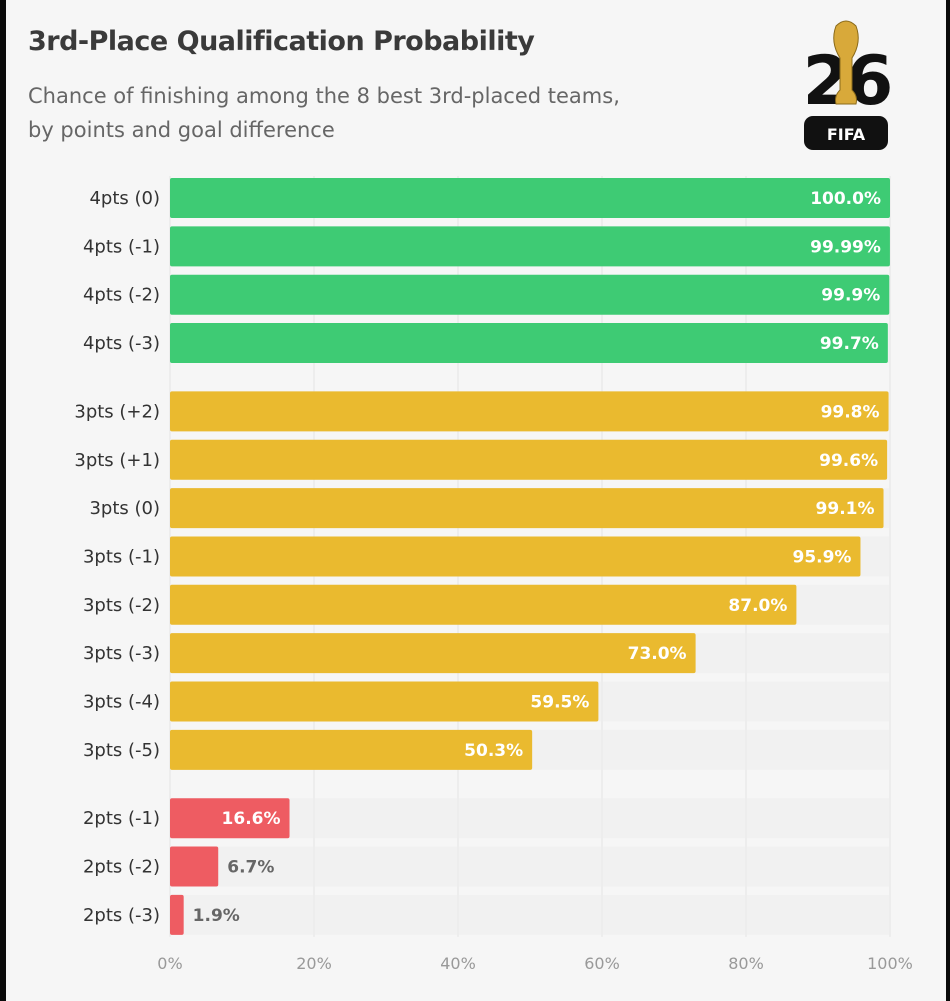 The height and width of the screenshot is (1001, 950). I want to click on chart-title: 3rd-Place Qualification Probability, so click(281, 41).